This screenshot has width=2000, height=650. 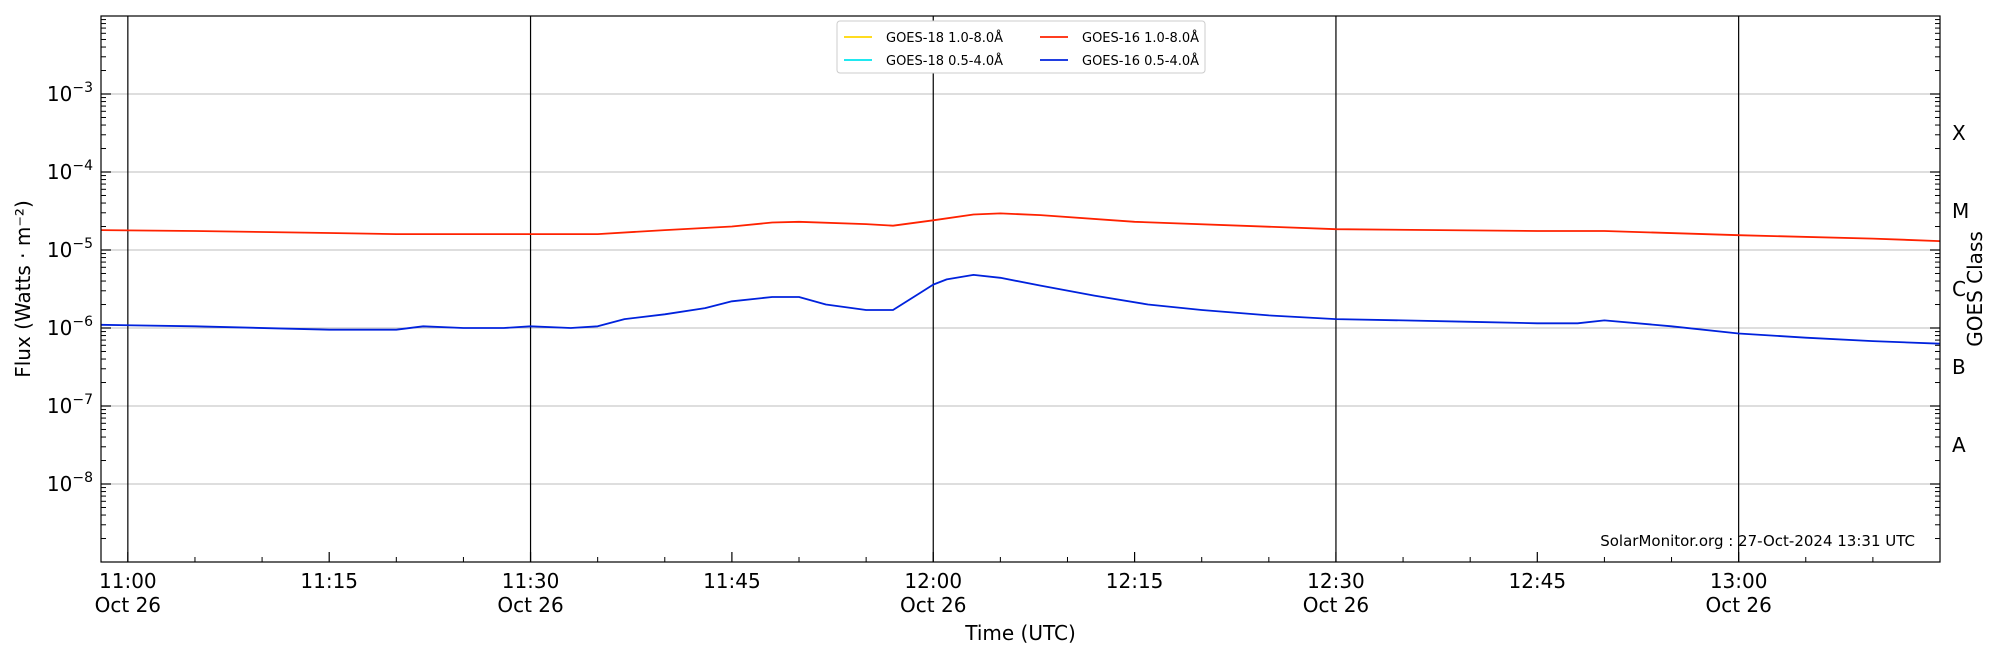 I want to click on x-tick-label: 12:30, so click(x=1336, y=581).